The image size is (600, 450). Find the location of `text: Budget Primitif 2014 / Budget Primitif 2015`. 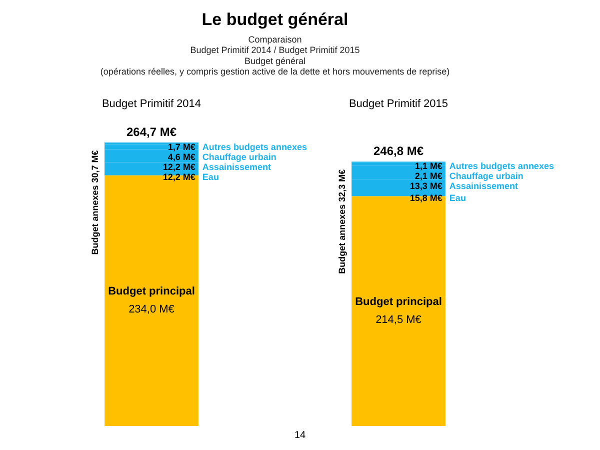

text: Budget Primitif 2014 / Budget Primitif 2015 is located at coordinates (275, 50).